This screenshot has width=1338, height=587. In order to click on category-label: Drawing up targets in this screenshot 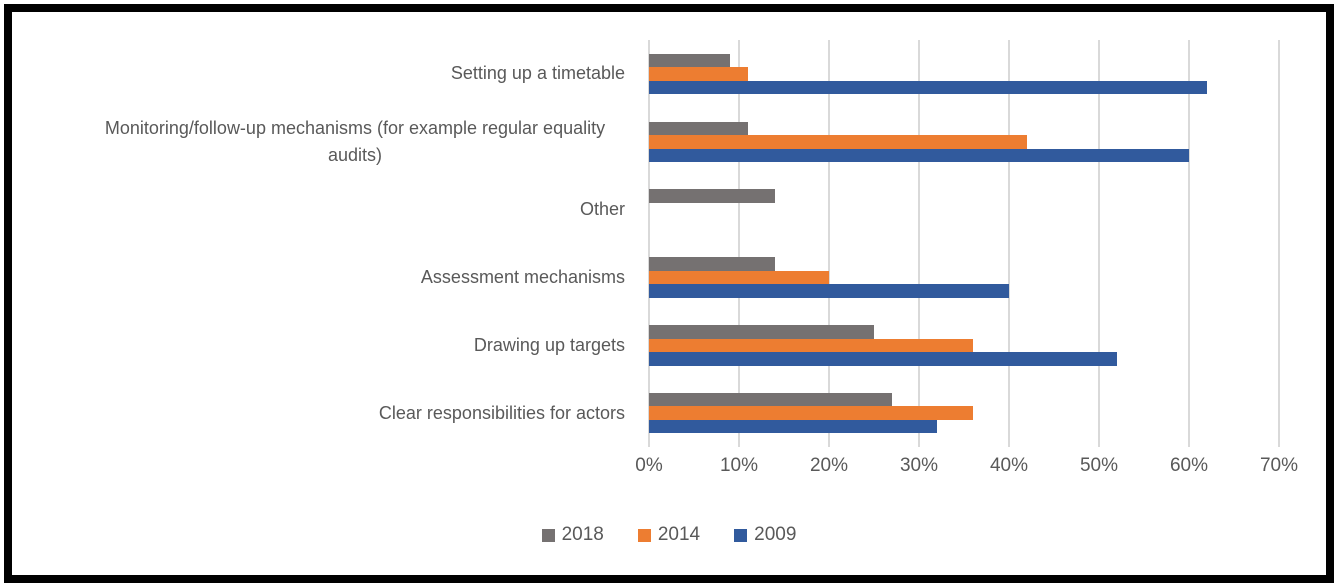, I will do `click(355, 345)`.